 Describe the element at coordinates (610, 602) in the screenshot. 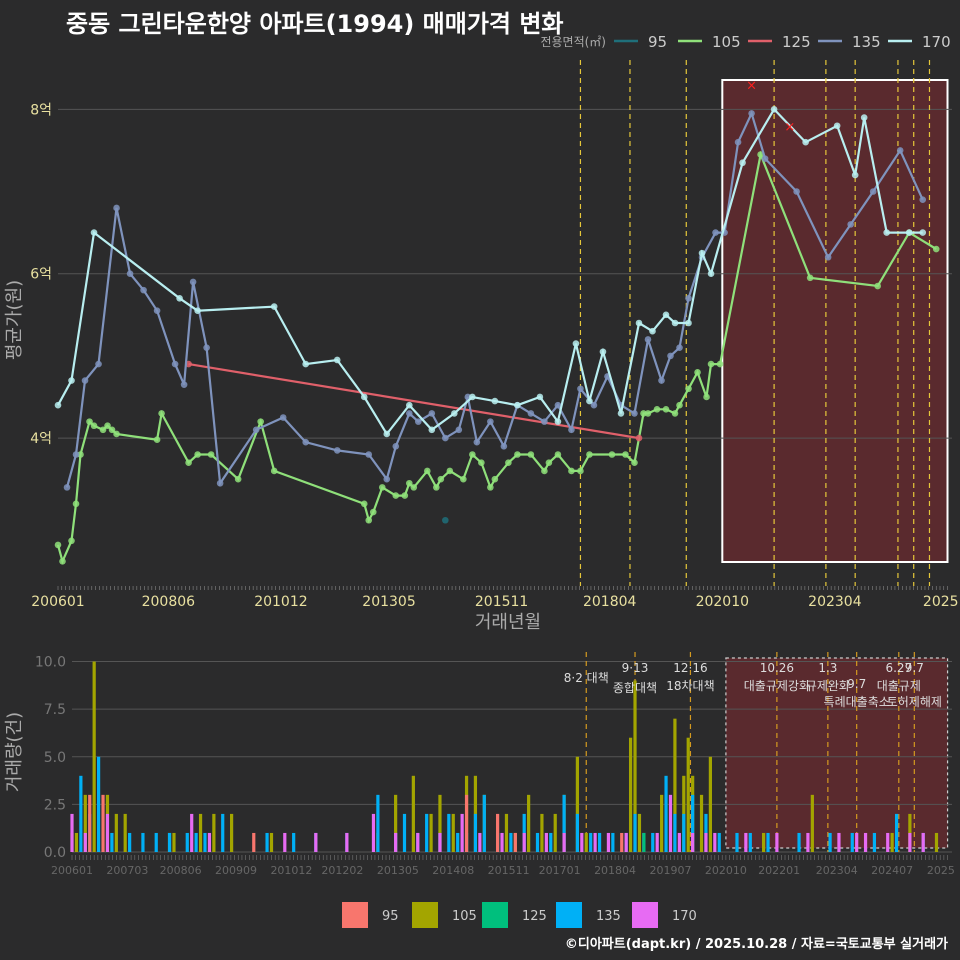

I see `x-tick-label: 201804` at that location.